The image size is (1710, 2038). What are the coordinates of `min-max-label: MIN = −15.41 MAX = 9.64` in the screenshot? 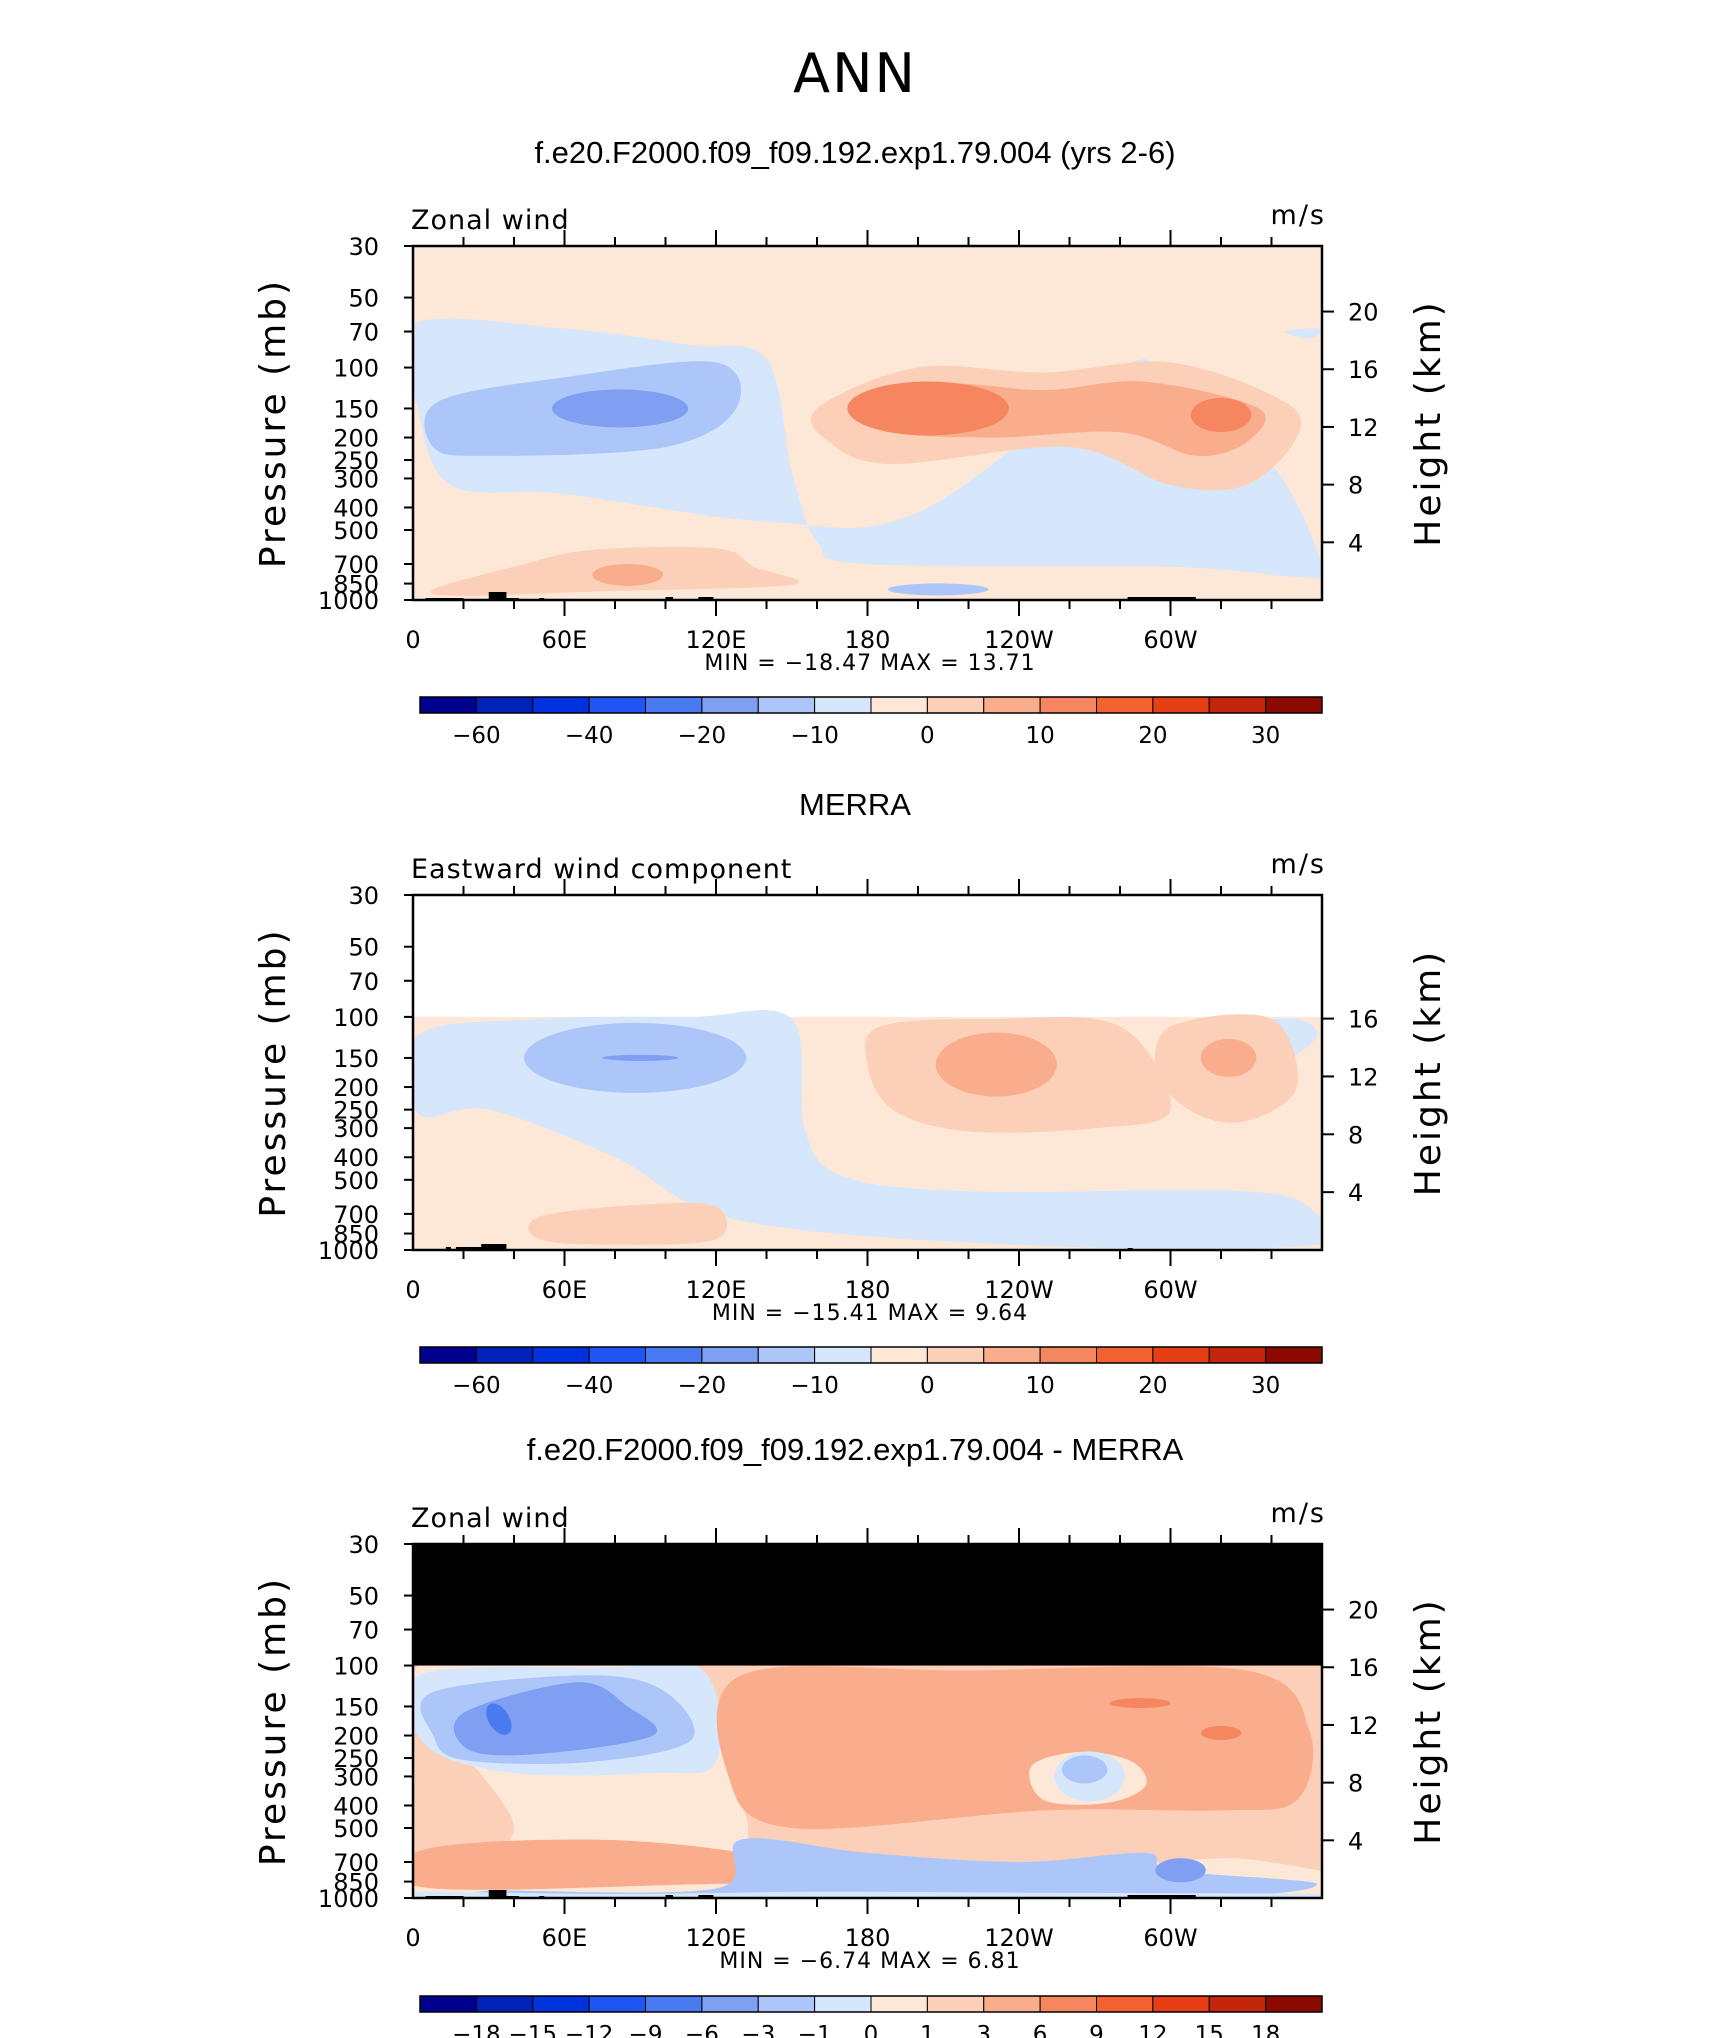 It's located at (870, 1313).